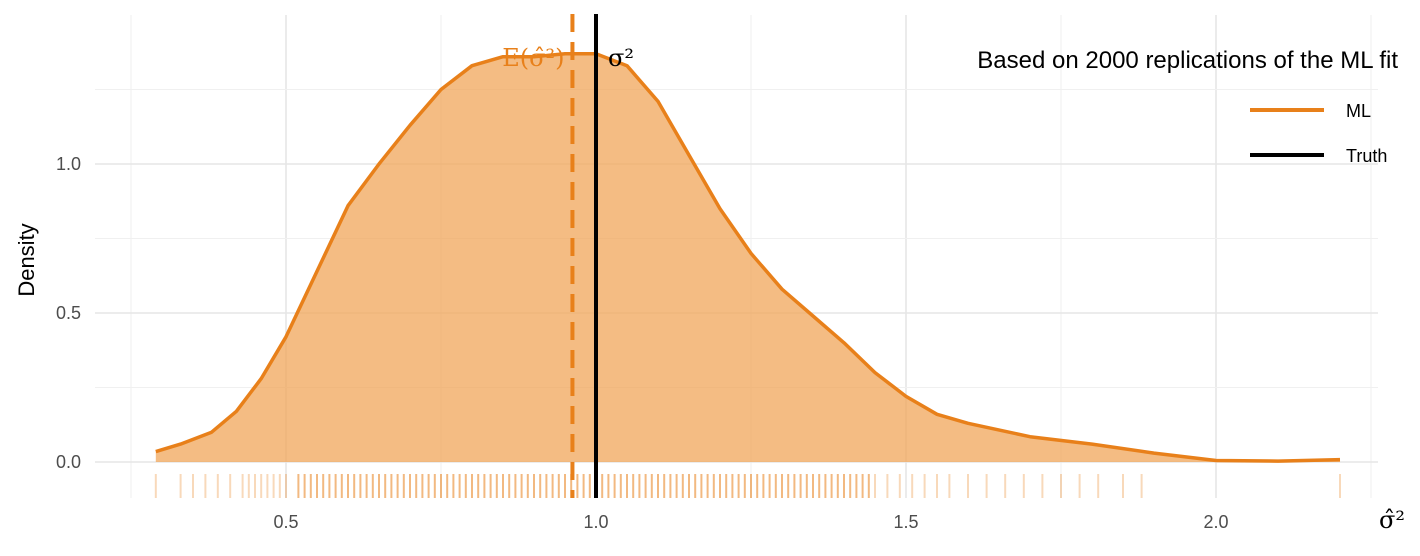  What do you see at coordinates (905, 522) in the screenshot?
I see `x-tick-label: 1.5` at bounding box center [905, 522].